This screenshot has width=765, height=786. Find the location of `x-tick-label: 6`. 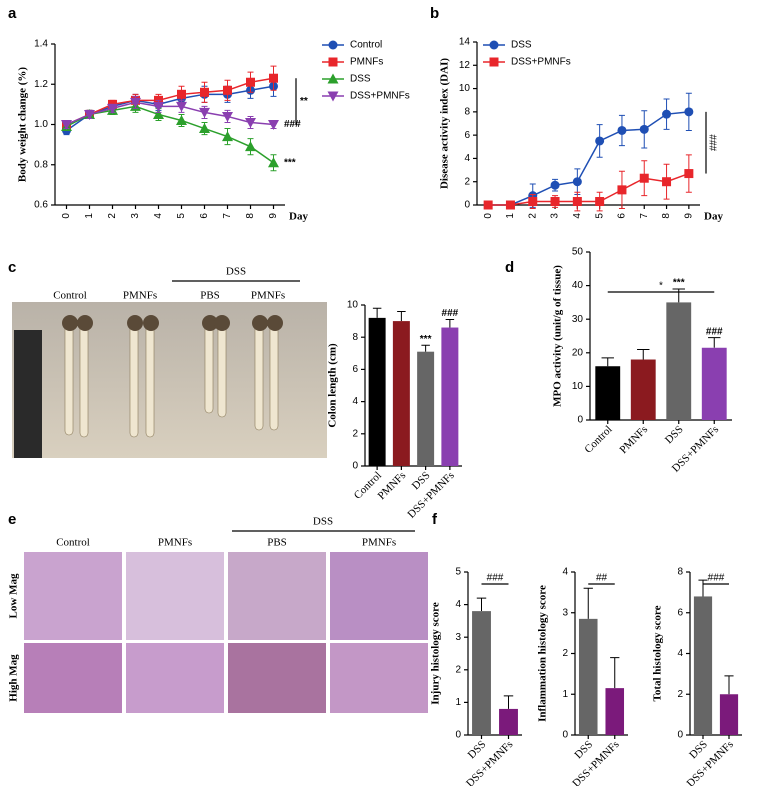

x-tick-label: 6 is located at coordinates (204, 216).